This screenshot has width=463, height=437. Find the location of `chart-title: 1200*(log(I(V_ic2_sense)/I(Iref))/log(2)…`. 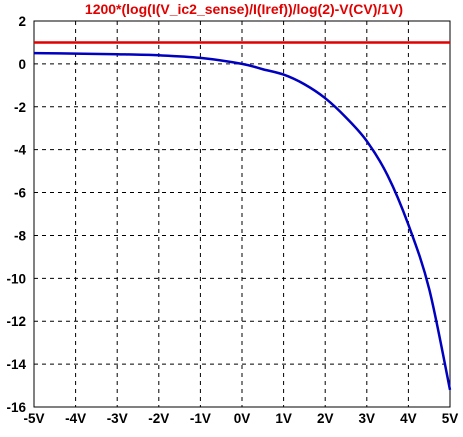

chart-title: 1200*(log(I(V_ic2_sense)/I(Iref))/log(2)… is located at coordinates (244, 9).